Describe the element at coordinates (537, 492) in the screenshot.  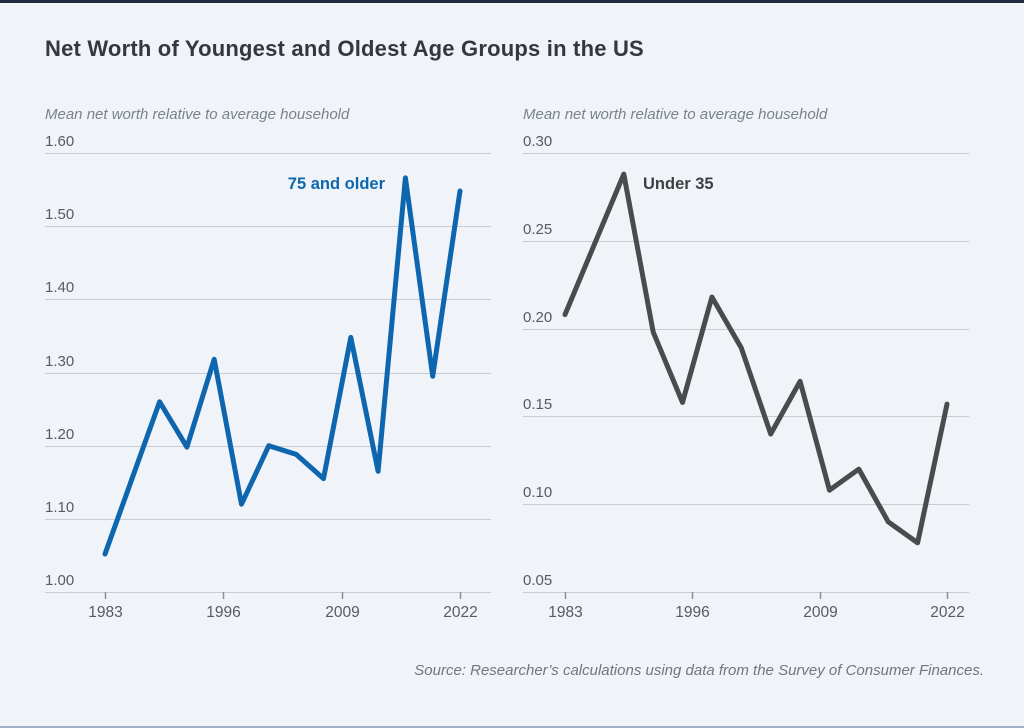
I see `y-tick-label: 0.10` at that location.